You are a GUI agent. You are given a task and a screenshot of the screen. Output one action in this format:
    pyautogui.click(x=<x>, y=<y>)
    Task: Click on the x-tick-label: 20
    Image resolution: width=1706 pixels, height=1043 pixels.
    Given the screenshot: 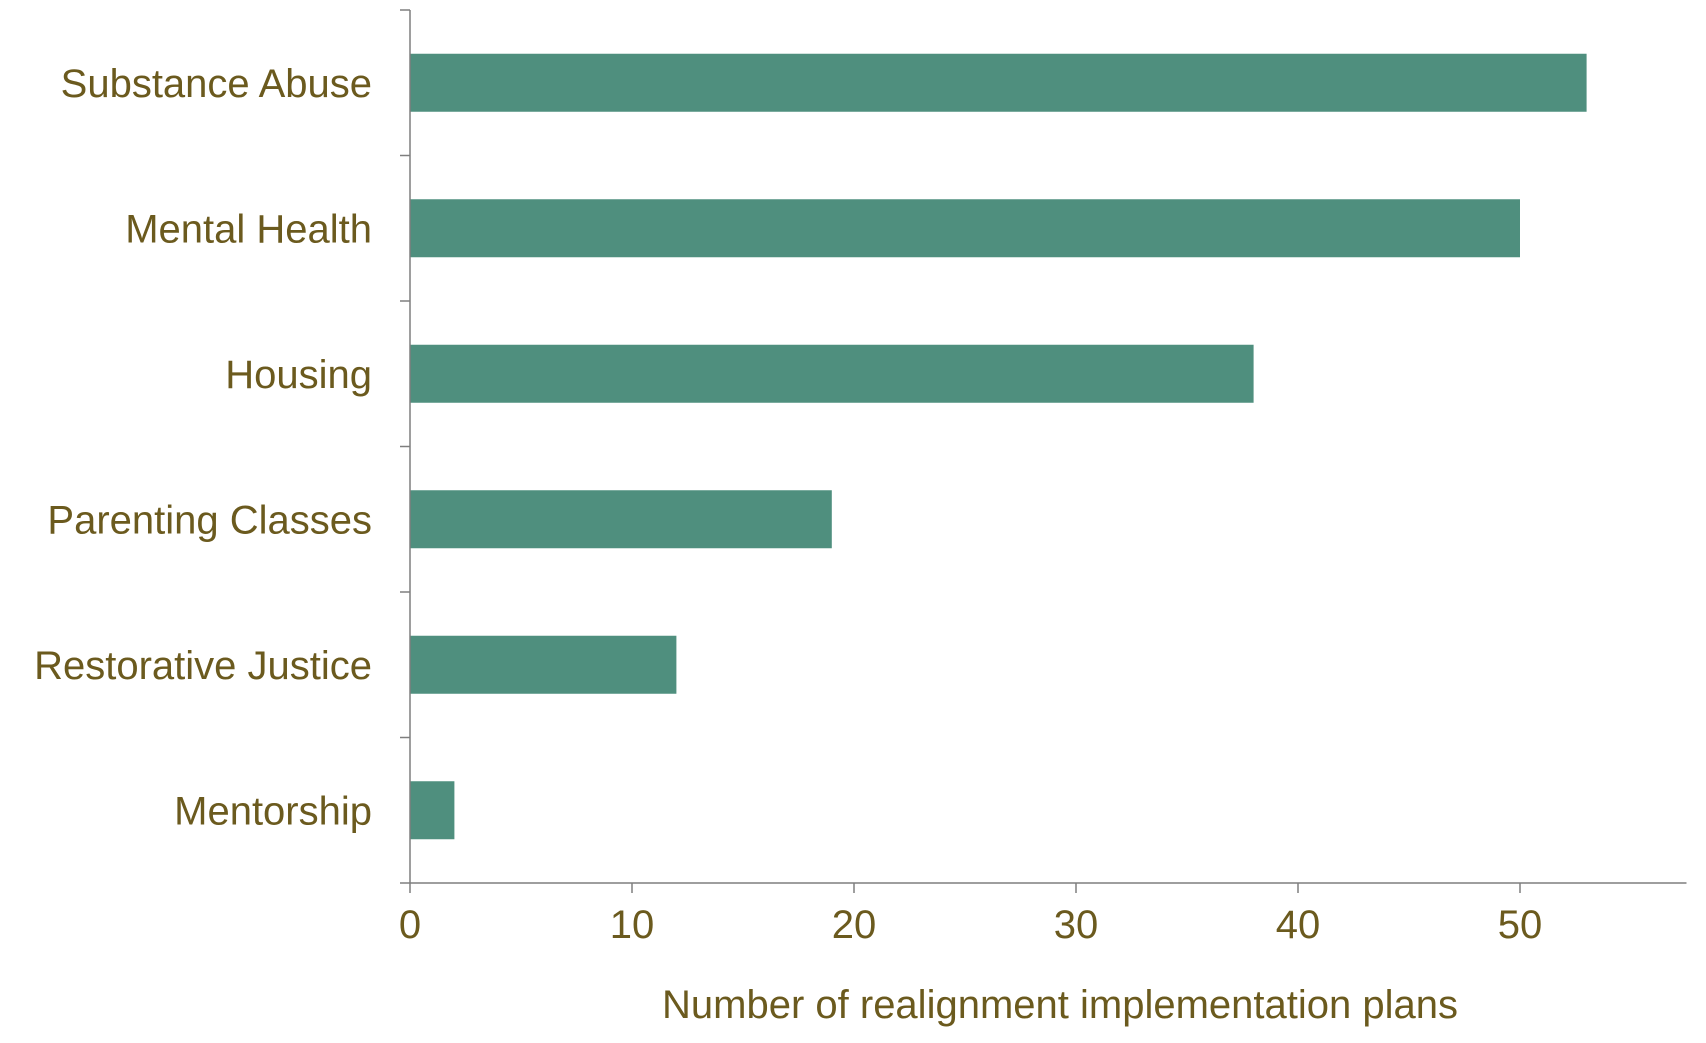 What is the action you would take?
    pyautogui.click(x=854, y=925)
    